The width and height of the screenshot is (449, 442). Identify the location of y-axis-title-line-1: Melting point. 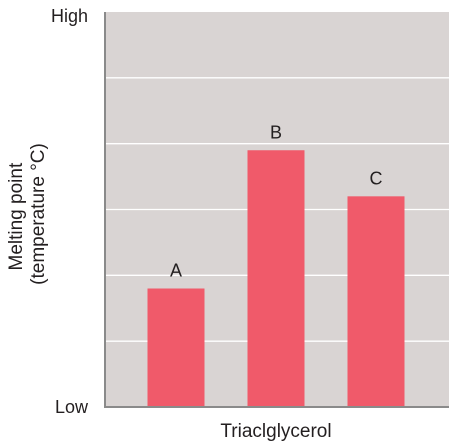
(16, 216).